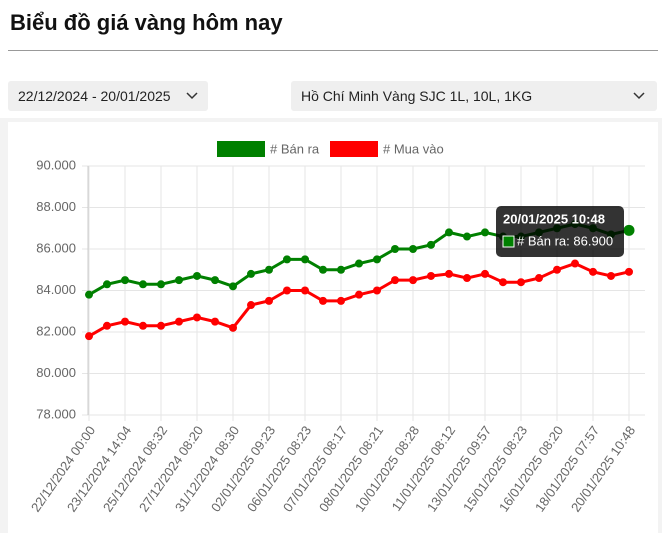  I want to click on location: Hồ Chí Minh Vàng SJC 1L, 10L, 1KG, so click(417, 96).